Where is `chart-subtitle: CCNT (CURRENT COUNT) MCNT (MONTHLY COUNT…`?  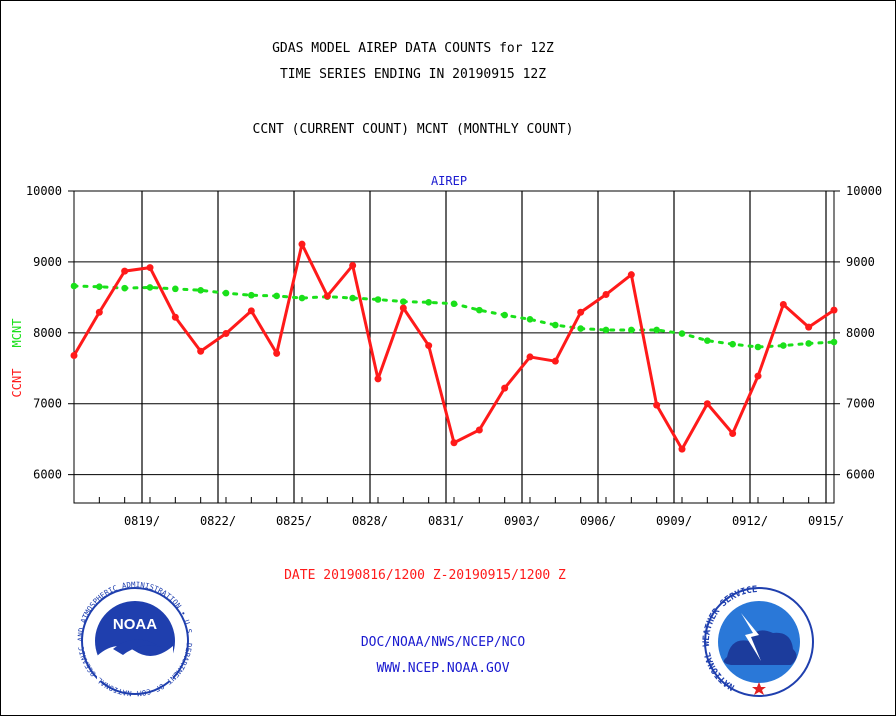 chart-subtitle: CCNT (CURRENT COUNT) MCNT (MONTHLY COUNT… is located at coordinates (413, 129).